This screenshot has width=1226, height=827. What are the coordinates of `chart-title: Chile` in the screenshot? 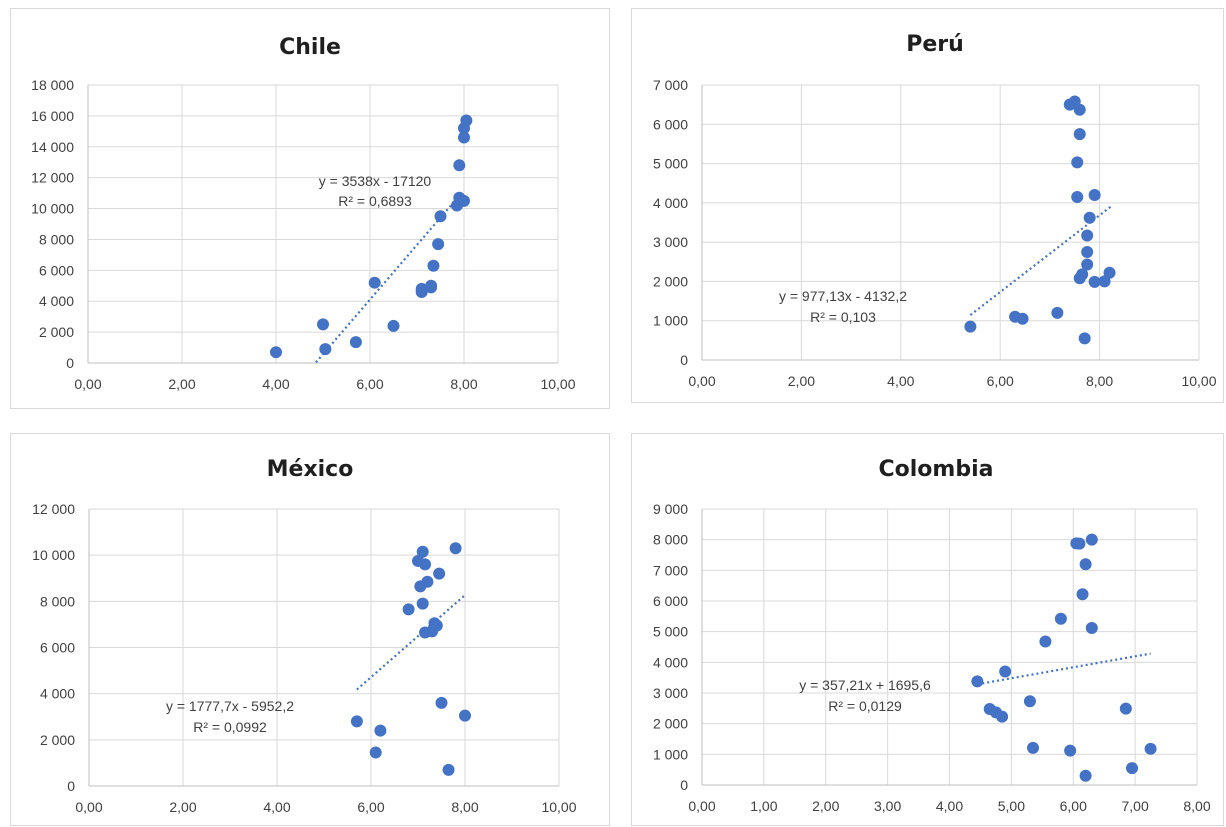 It's located at (310, 47).